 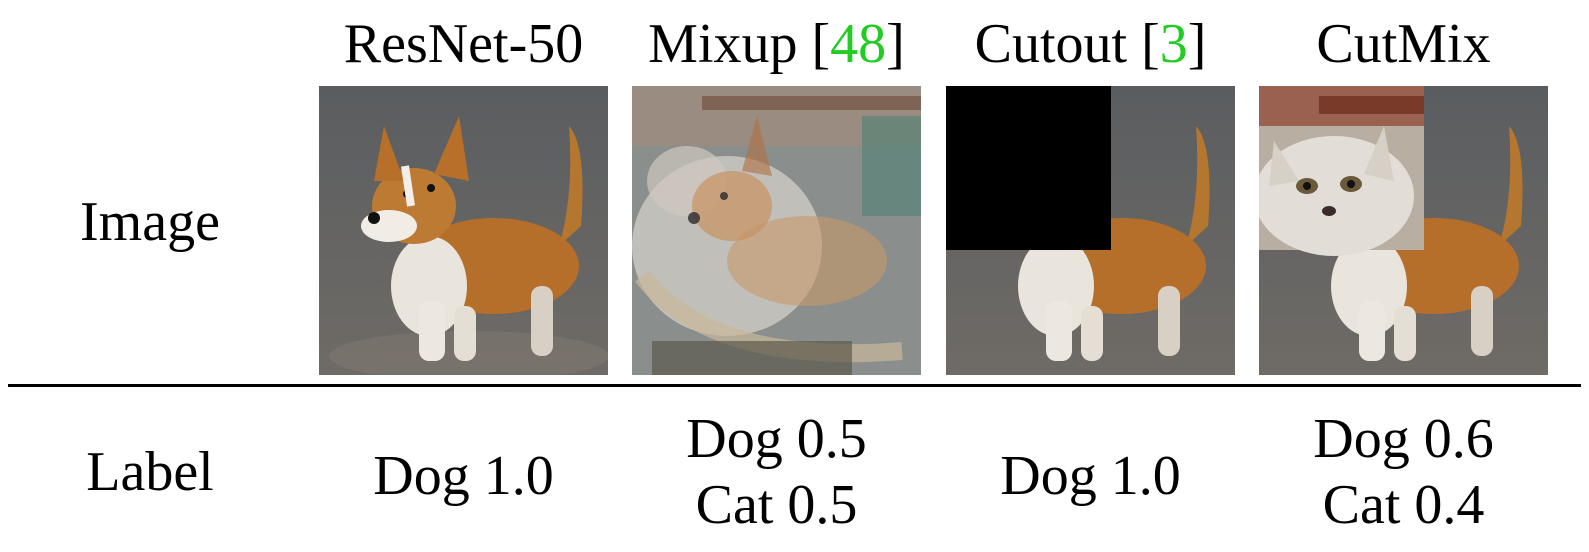 What do you see at coordinates (1403, 505) in the screenshot?
I see `label-text: Cat 0.4` at bounding box center [1403, 505].